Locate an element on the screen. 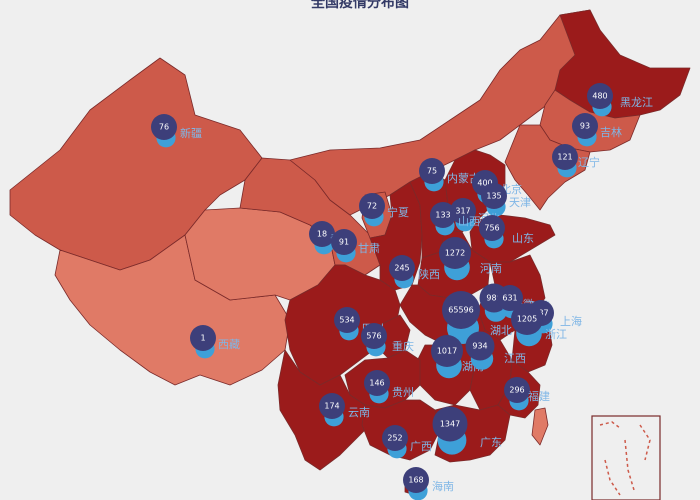 This screenshot has height=500, width=700. case-count-label: 1 is located at coordinates (202, 338).